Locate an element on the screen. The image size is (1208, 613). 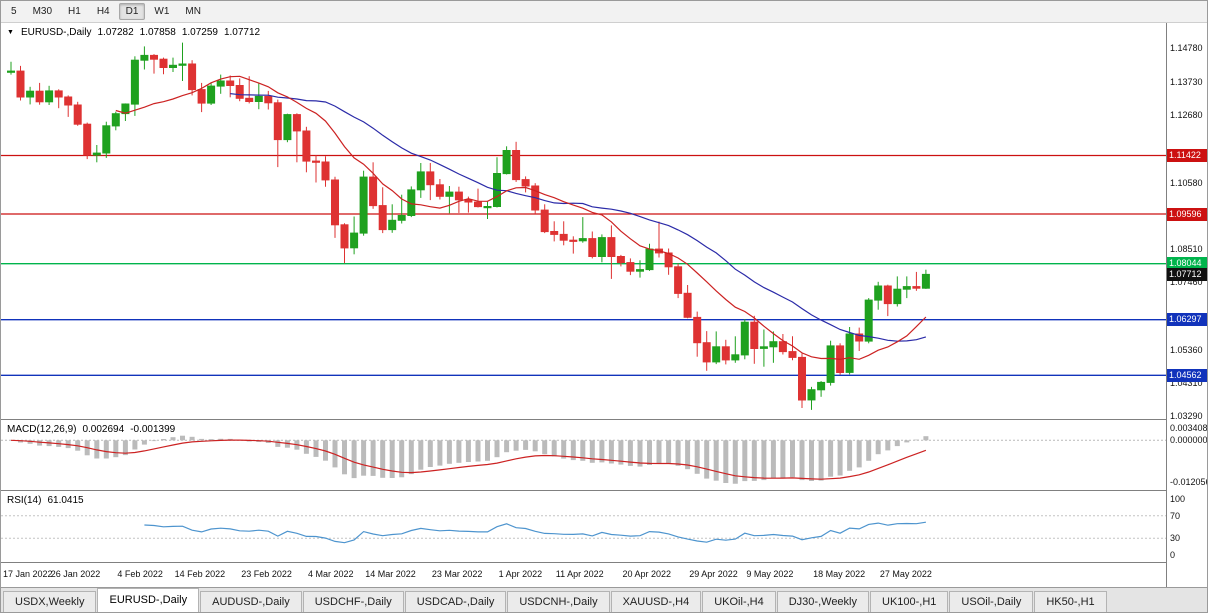
macd-signal-value: -0.001399 is located at coordinates (153, 429).